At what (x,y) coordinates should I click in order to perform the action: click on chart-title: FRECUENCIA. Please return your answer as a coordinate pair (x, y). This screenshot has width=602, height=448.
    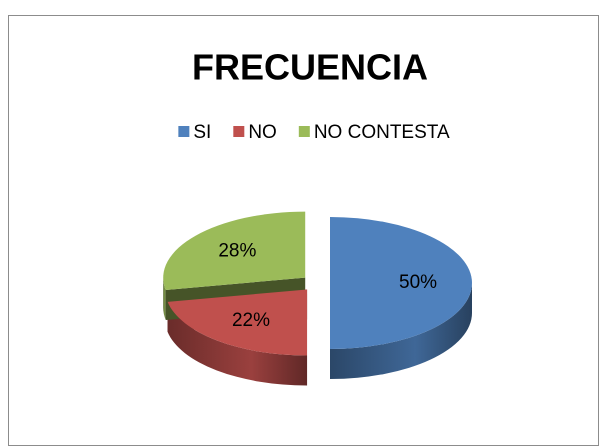
    Looking at the image, I should click on (310, 67).